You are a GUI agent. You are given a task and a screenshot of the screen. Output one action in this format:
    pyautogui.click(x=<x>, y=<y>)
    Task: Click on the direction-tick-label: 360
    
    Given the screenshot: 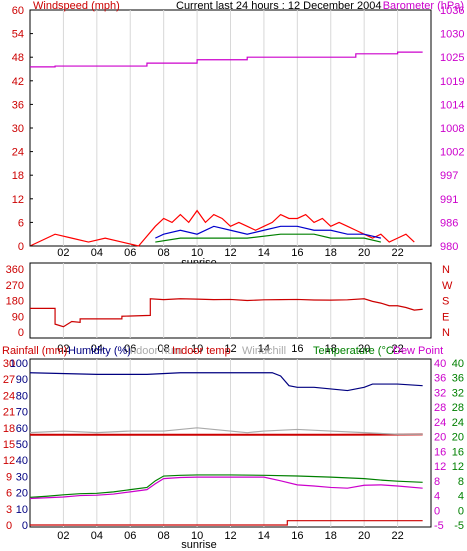 What is the action you would take?
    pyautogui.click(x=15, y=270)
    